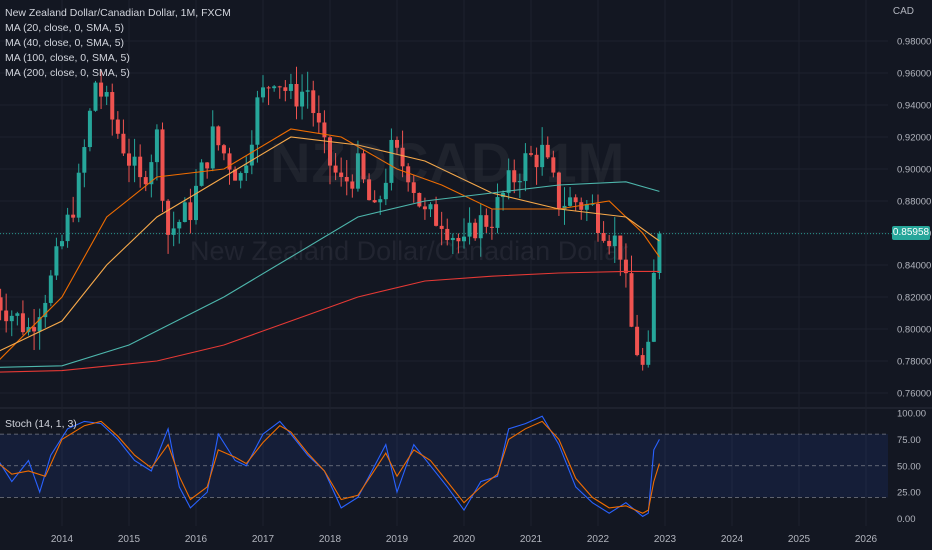 This screenshot has width=932, height=550. I want to click on stoch-tick-label: 100.00, so click(911, 414).